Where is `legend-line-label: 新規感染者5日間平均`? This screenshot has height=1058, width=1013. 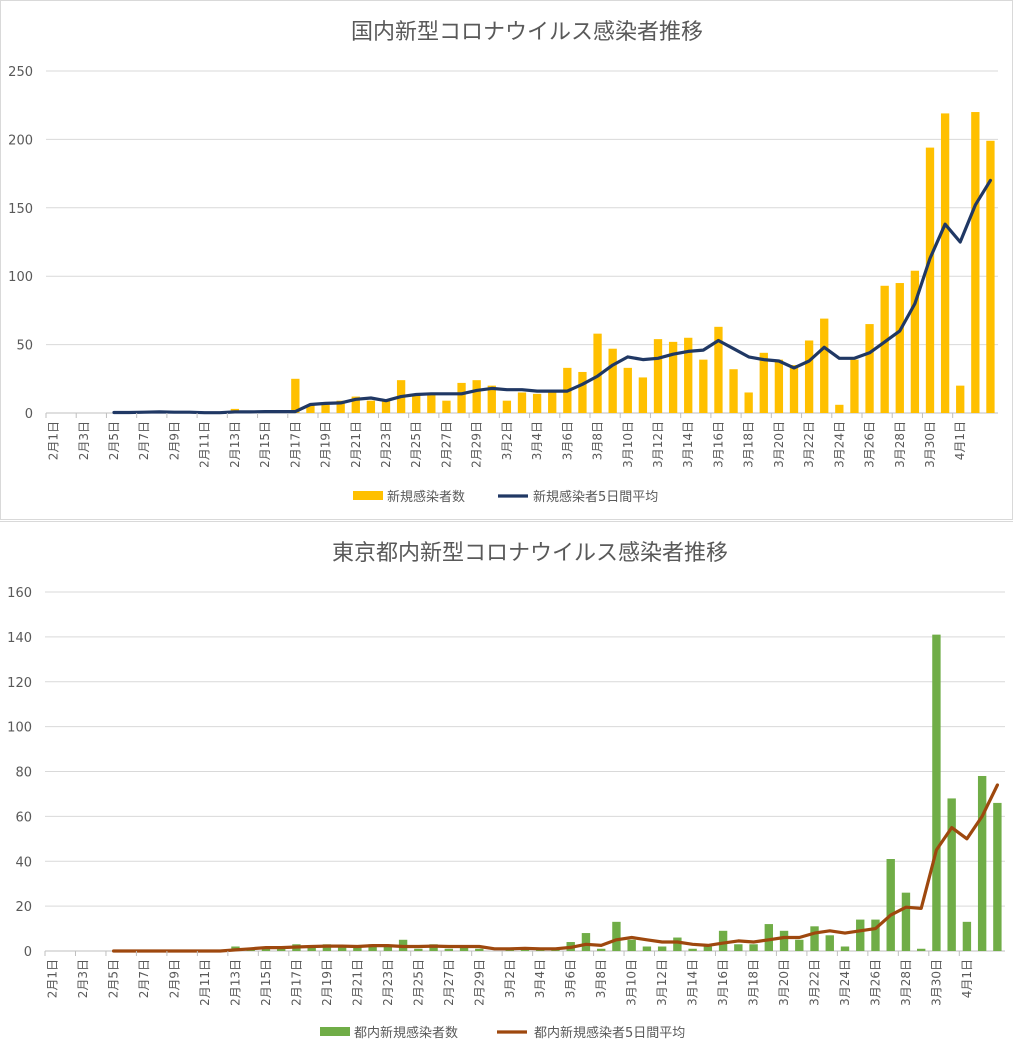
legend-line-label: 新規感染者5日間平均 is located at coordinates (595, 497).